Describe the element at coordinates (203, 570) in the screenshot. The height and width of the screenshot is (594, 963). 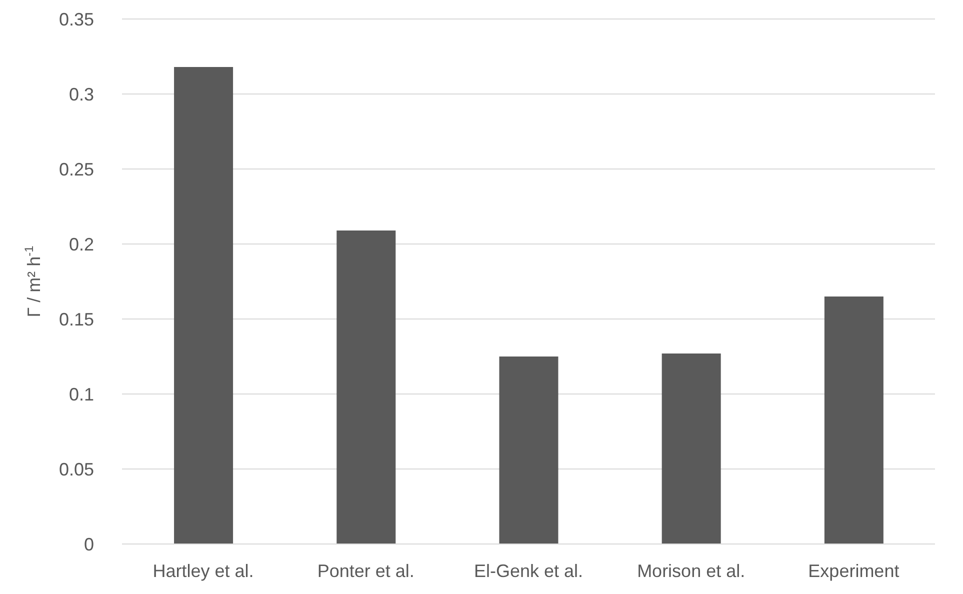
I see `x-tick-label: Hartley et al.` at that location.